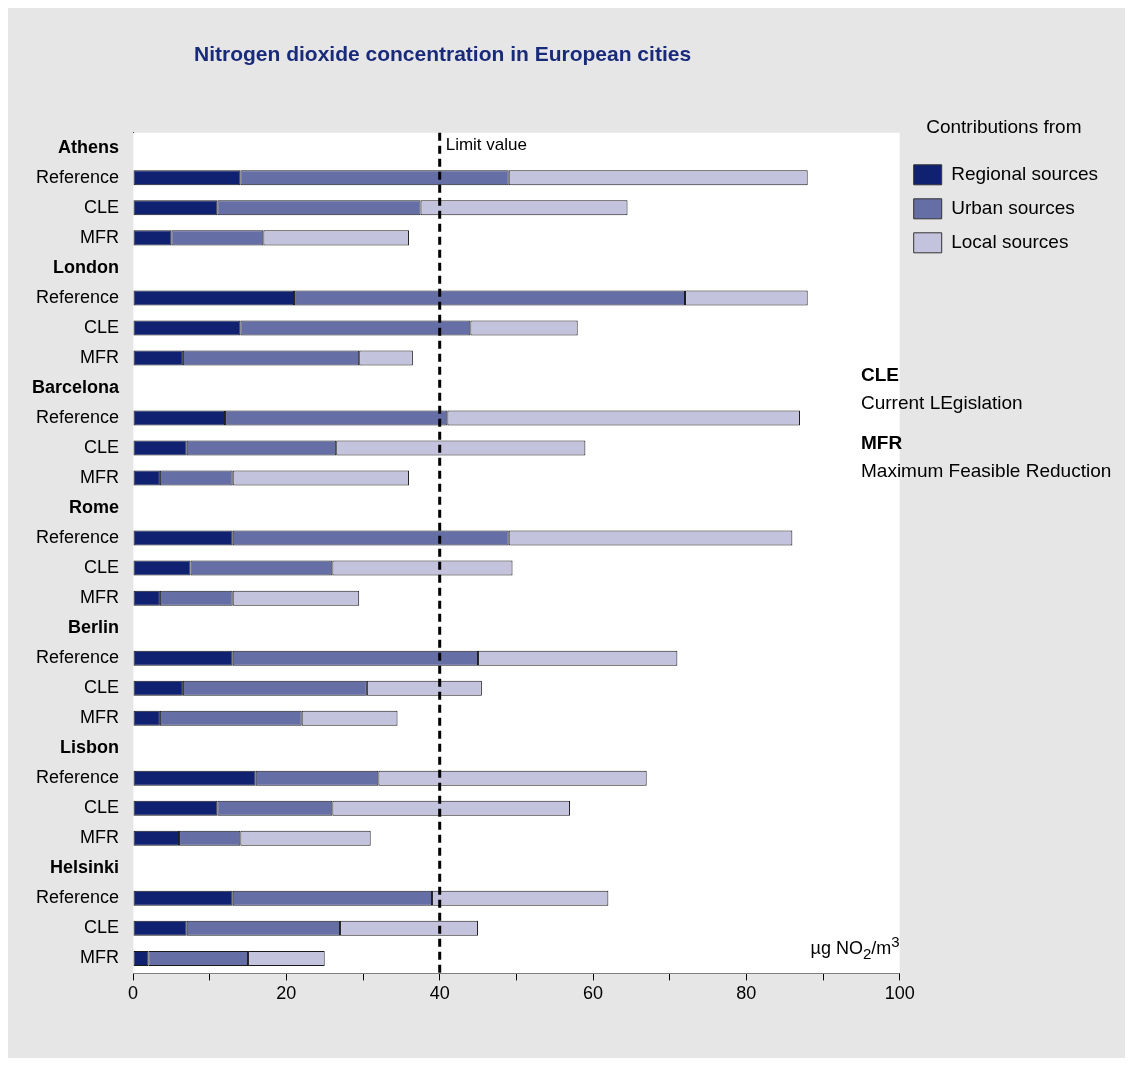  What do you see at coordinates (593, 993) in the screenshot?
I see `x-tick-label: 60` at bounding box center [593, 993].